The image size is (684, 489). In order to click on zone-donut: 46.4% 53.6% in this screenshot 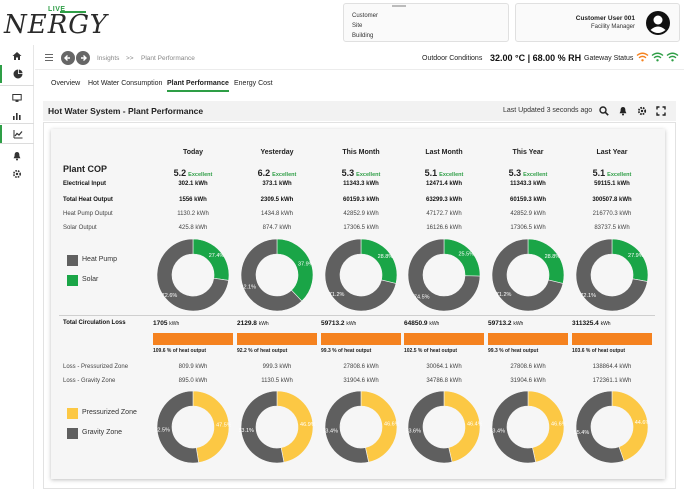, I will do `click(444, 427)`.